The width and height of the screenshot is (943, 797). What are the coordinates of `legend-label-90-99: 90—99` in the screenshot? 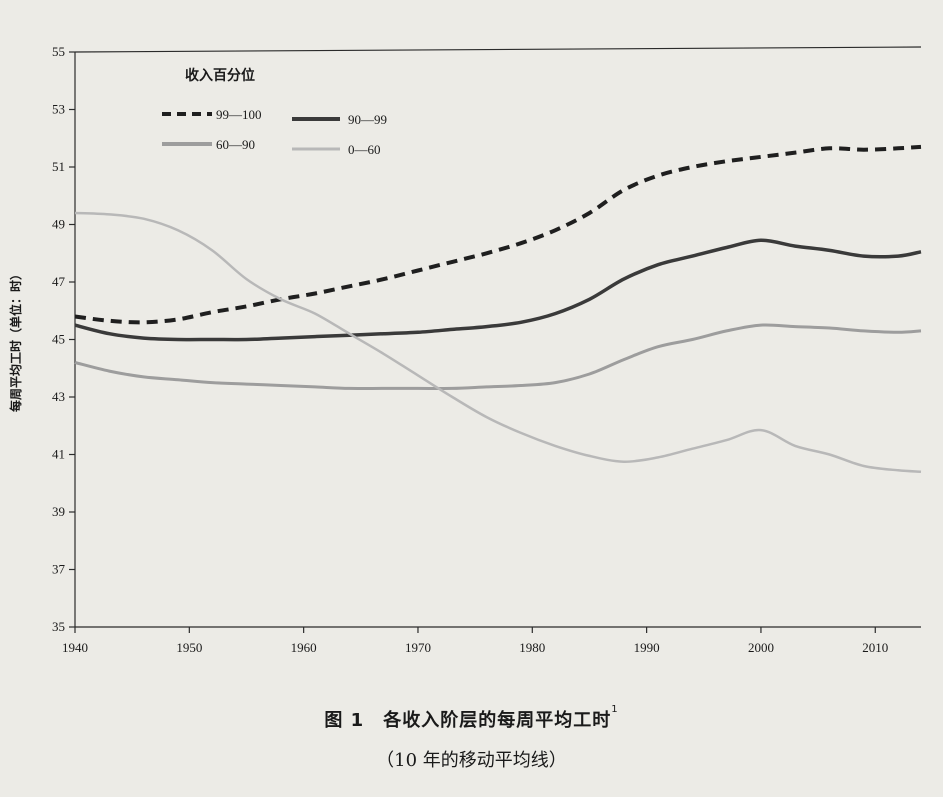 It's located at (367, 119).